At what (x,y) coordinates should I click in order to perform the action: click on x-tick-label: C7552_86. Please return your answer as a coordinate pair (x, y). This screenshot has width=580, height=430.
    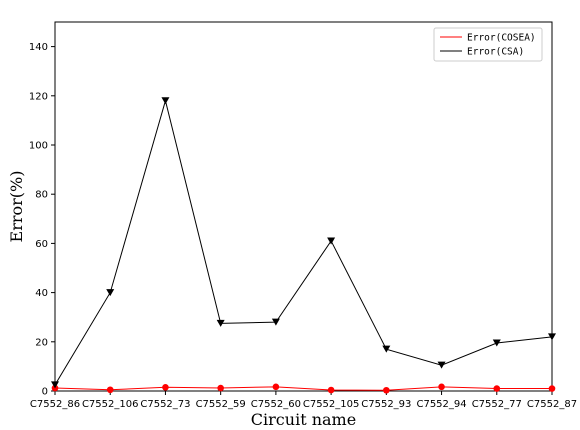
    Looking at the image, I should click on (55, 404).